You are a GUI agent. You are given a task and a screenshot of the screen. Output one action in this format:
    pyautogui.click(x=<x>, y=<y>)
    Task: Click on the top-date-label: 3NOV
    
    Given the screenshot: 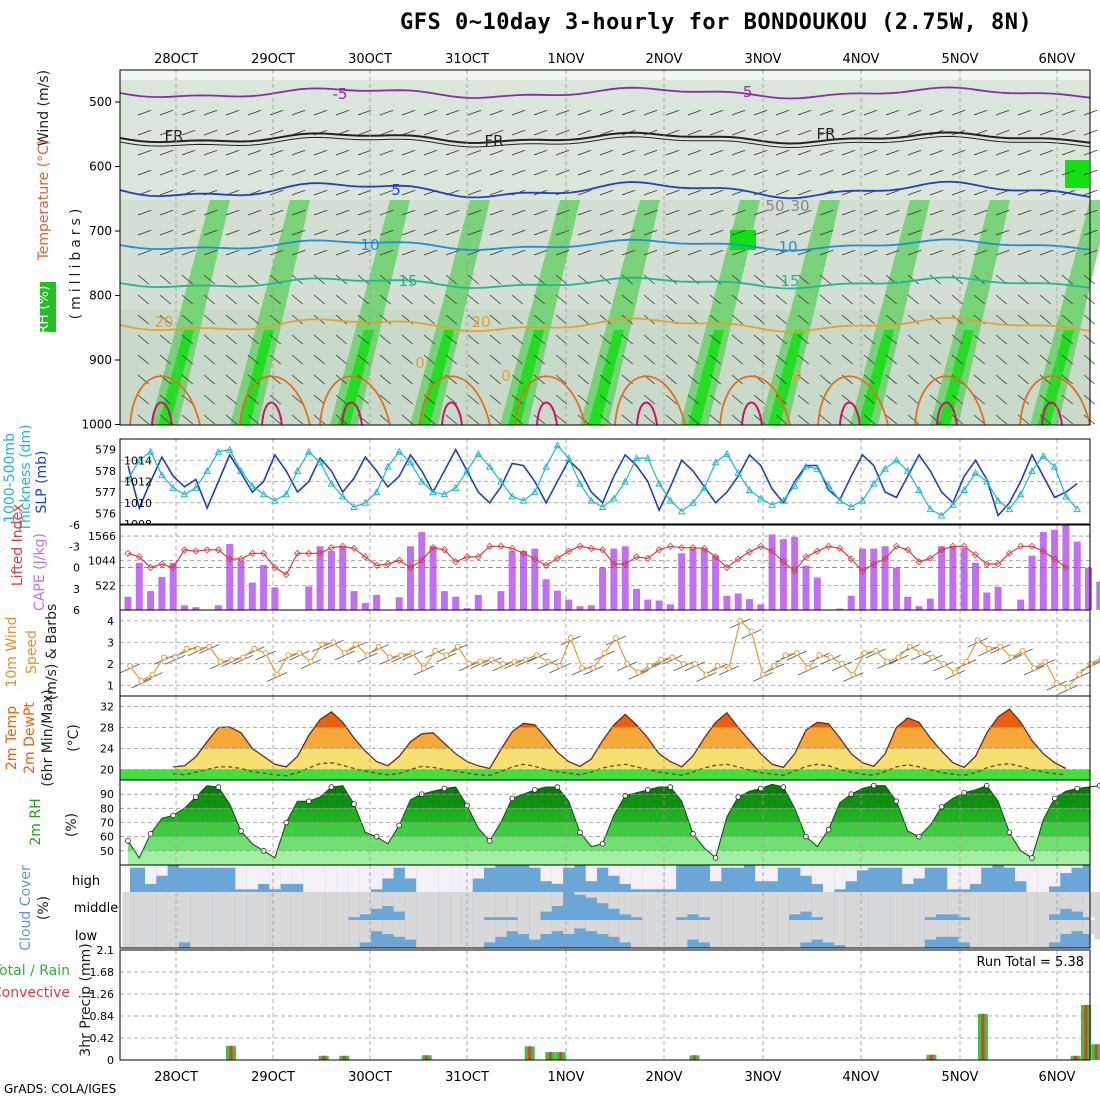 What is the action you would take?
    pyautogui.click(x=763, y=59)
    